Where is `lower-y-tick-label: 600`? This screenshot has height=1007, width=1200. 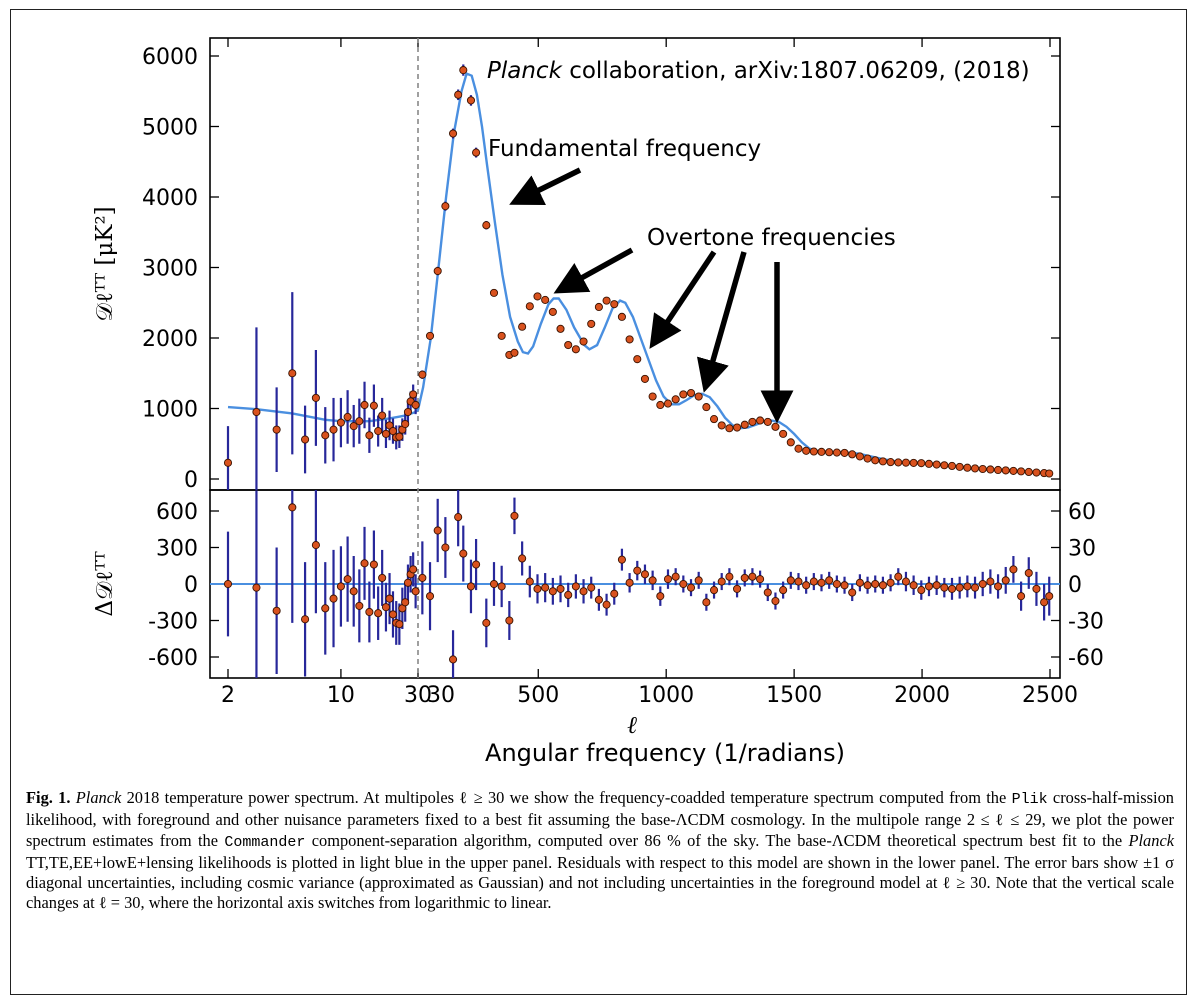 lower-y-tick-label: 600 is located at coordinates (177, 512).